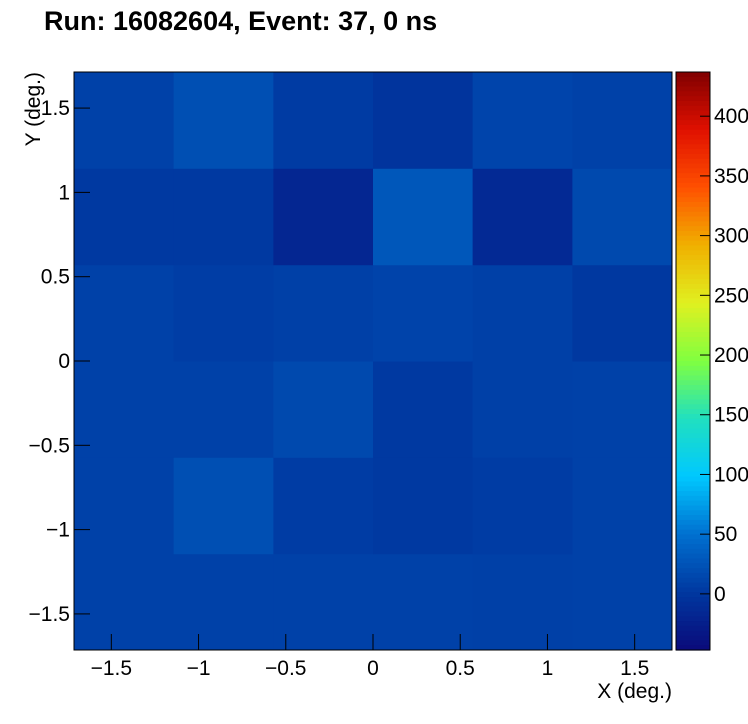  Describe the element at coordinates (731, 295) in the screenshot. I see `z-tick-label: 250` at that location.